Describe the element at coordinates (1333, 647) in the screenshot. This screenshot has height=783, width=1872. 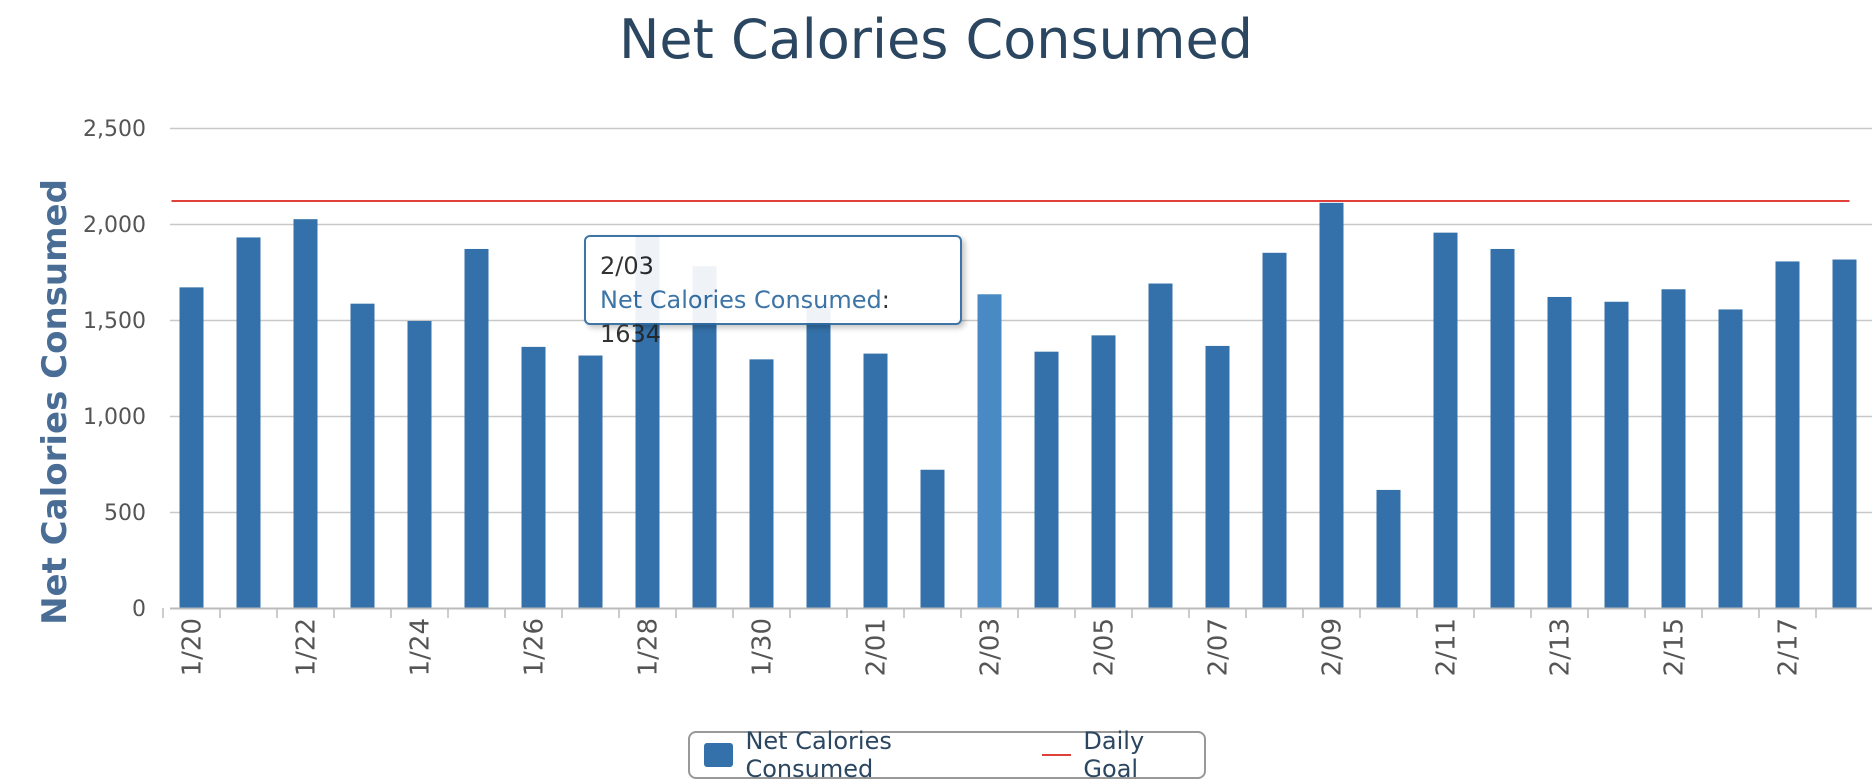
I see `x-tick-label: 2/09` at that location.